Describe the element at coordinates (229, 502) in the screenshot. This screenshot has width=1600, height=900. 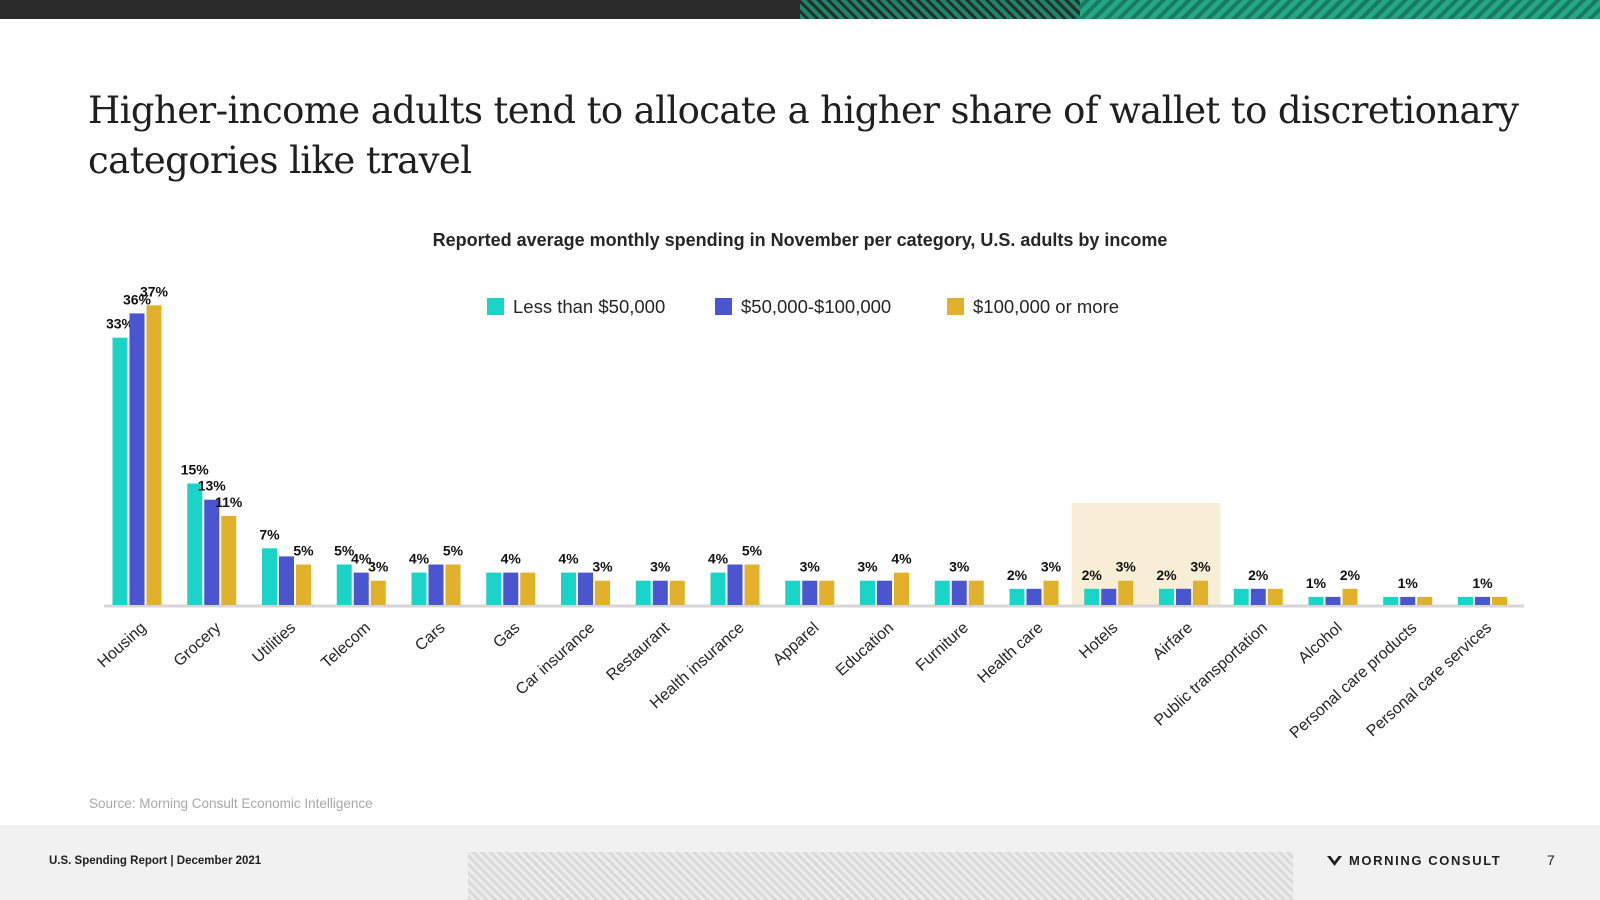
I see `data-label: 11%` at that location.